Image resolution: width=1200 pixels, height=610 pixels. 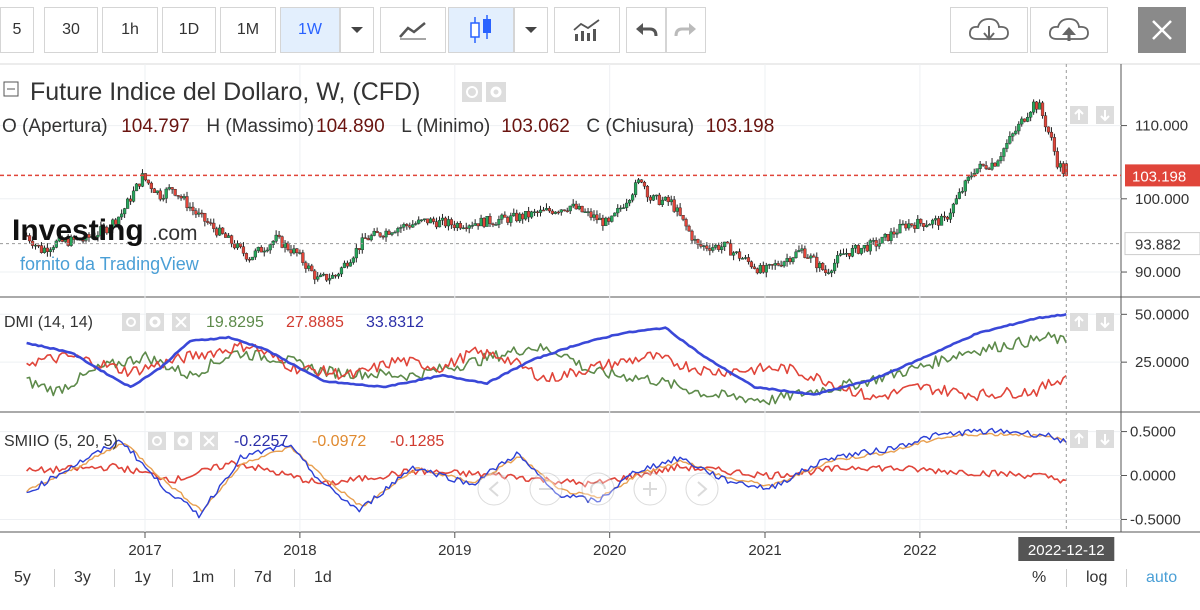 I want to click on candlestick-button, so click(x=481, y=30).